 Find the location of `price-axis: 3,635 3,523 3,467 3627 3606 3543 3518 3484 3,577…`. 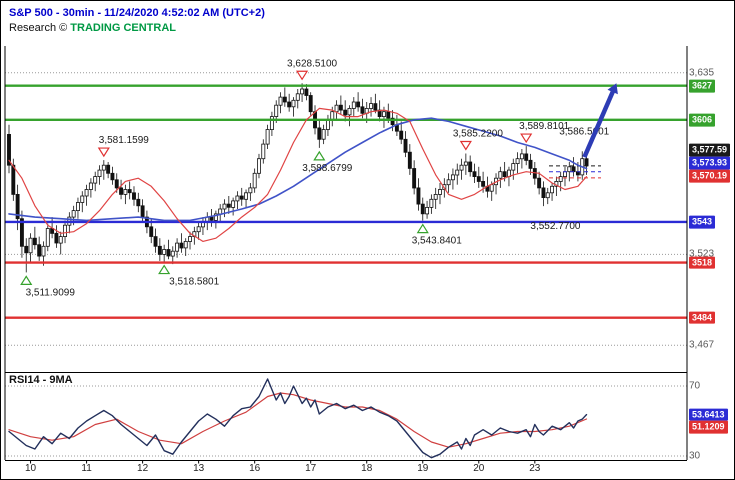

price-axis: 3,635 3,523 3,467 3627 3606 3543 3518 3484 3,577… is located at coordinates (711, 240).